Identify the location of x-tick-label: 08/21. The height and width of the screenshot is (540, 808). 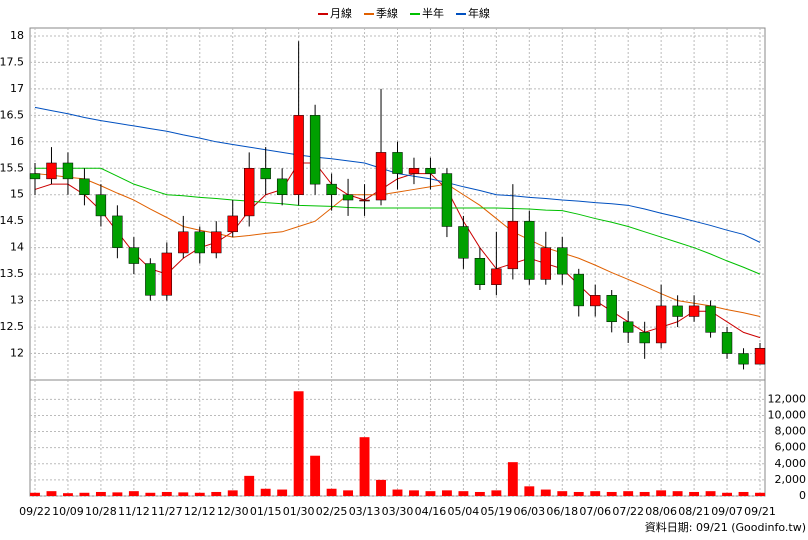
(694, 511).